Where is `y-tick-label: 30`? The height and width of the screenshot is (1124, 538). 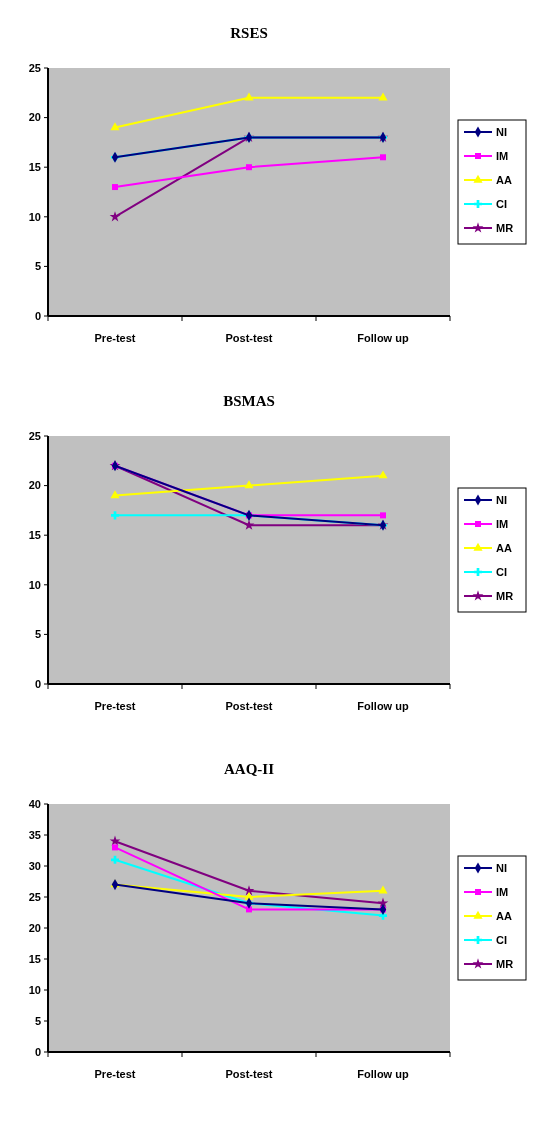 y-tick-label: 30 is located at coordinates (34, 865).